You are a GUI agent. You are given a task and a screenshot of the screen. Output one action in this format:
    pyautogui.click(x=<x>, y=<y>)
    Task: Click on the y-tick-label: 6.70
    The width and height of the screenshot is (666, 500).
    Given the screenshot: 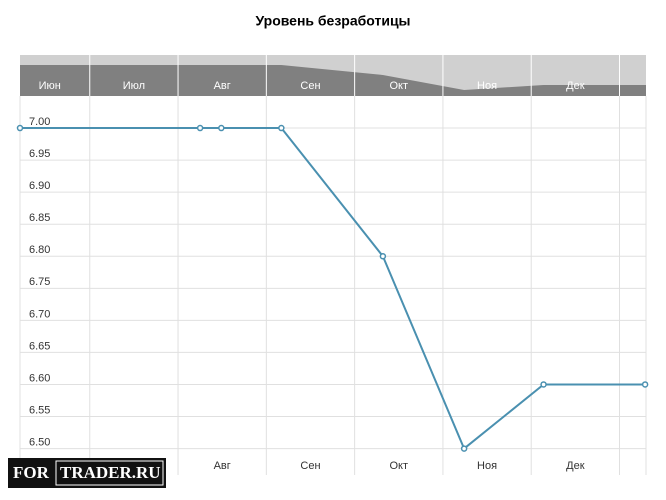 What is the action you would take?
    pyautogui.click(x=39, y=314)
    